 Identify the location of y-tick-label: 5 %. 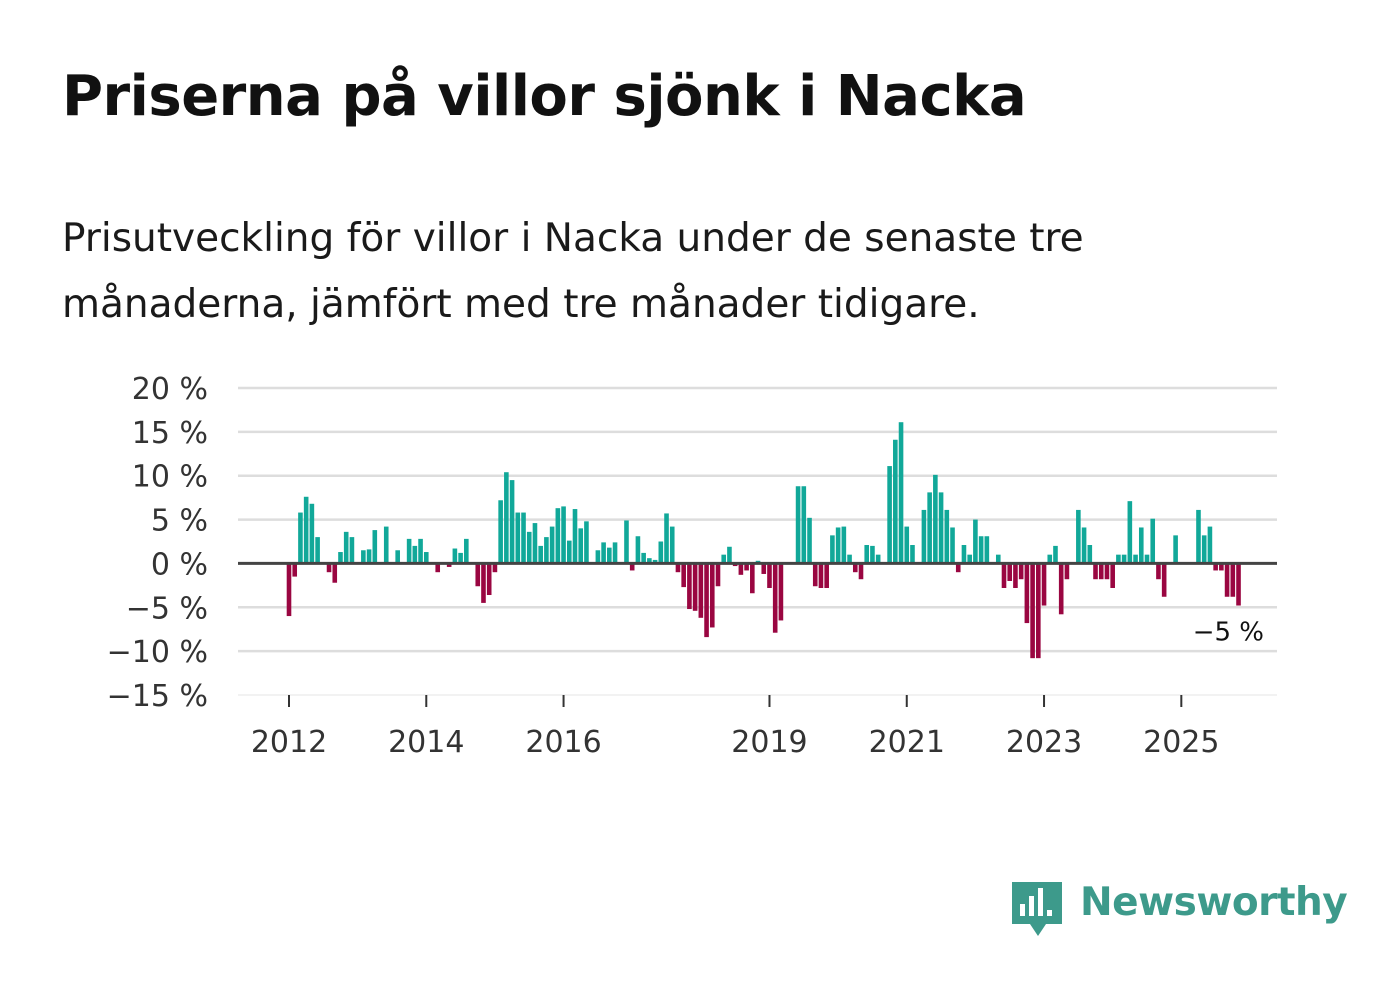
(179, 521).